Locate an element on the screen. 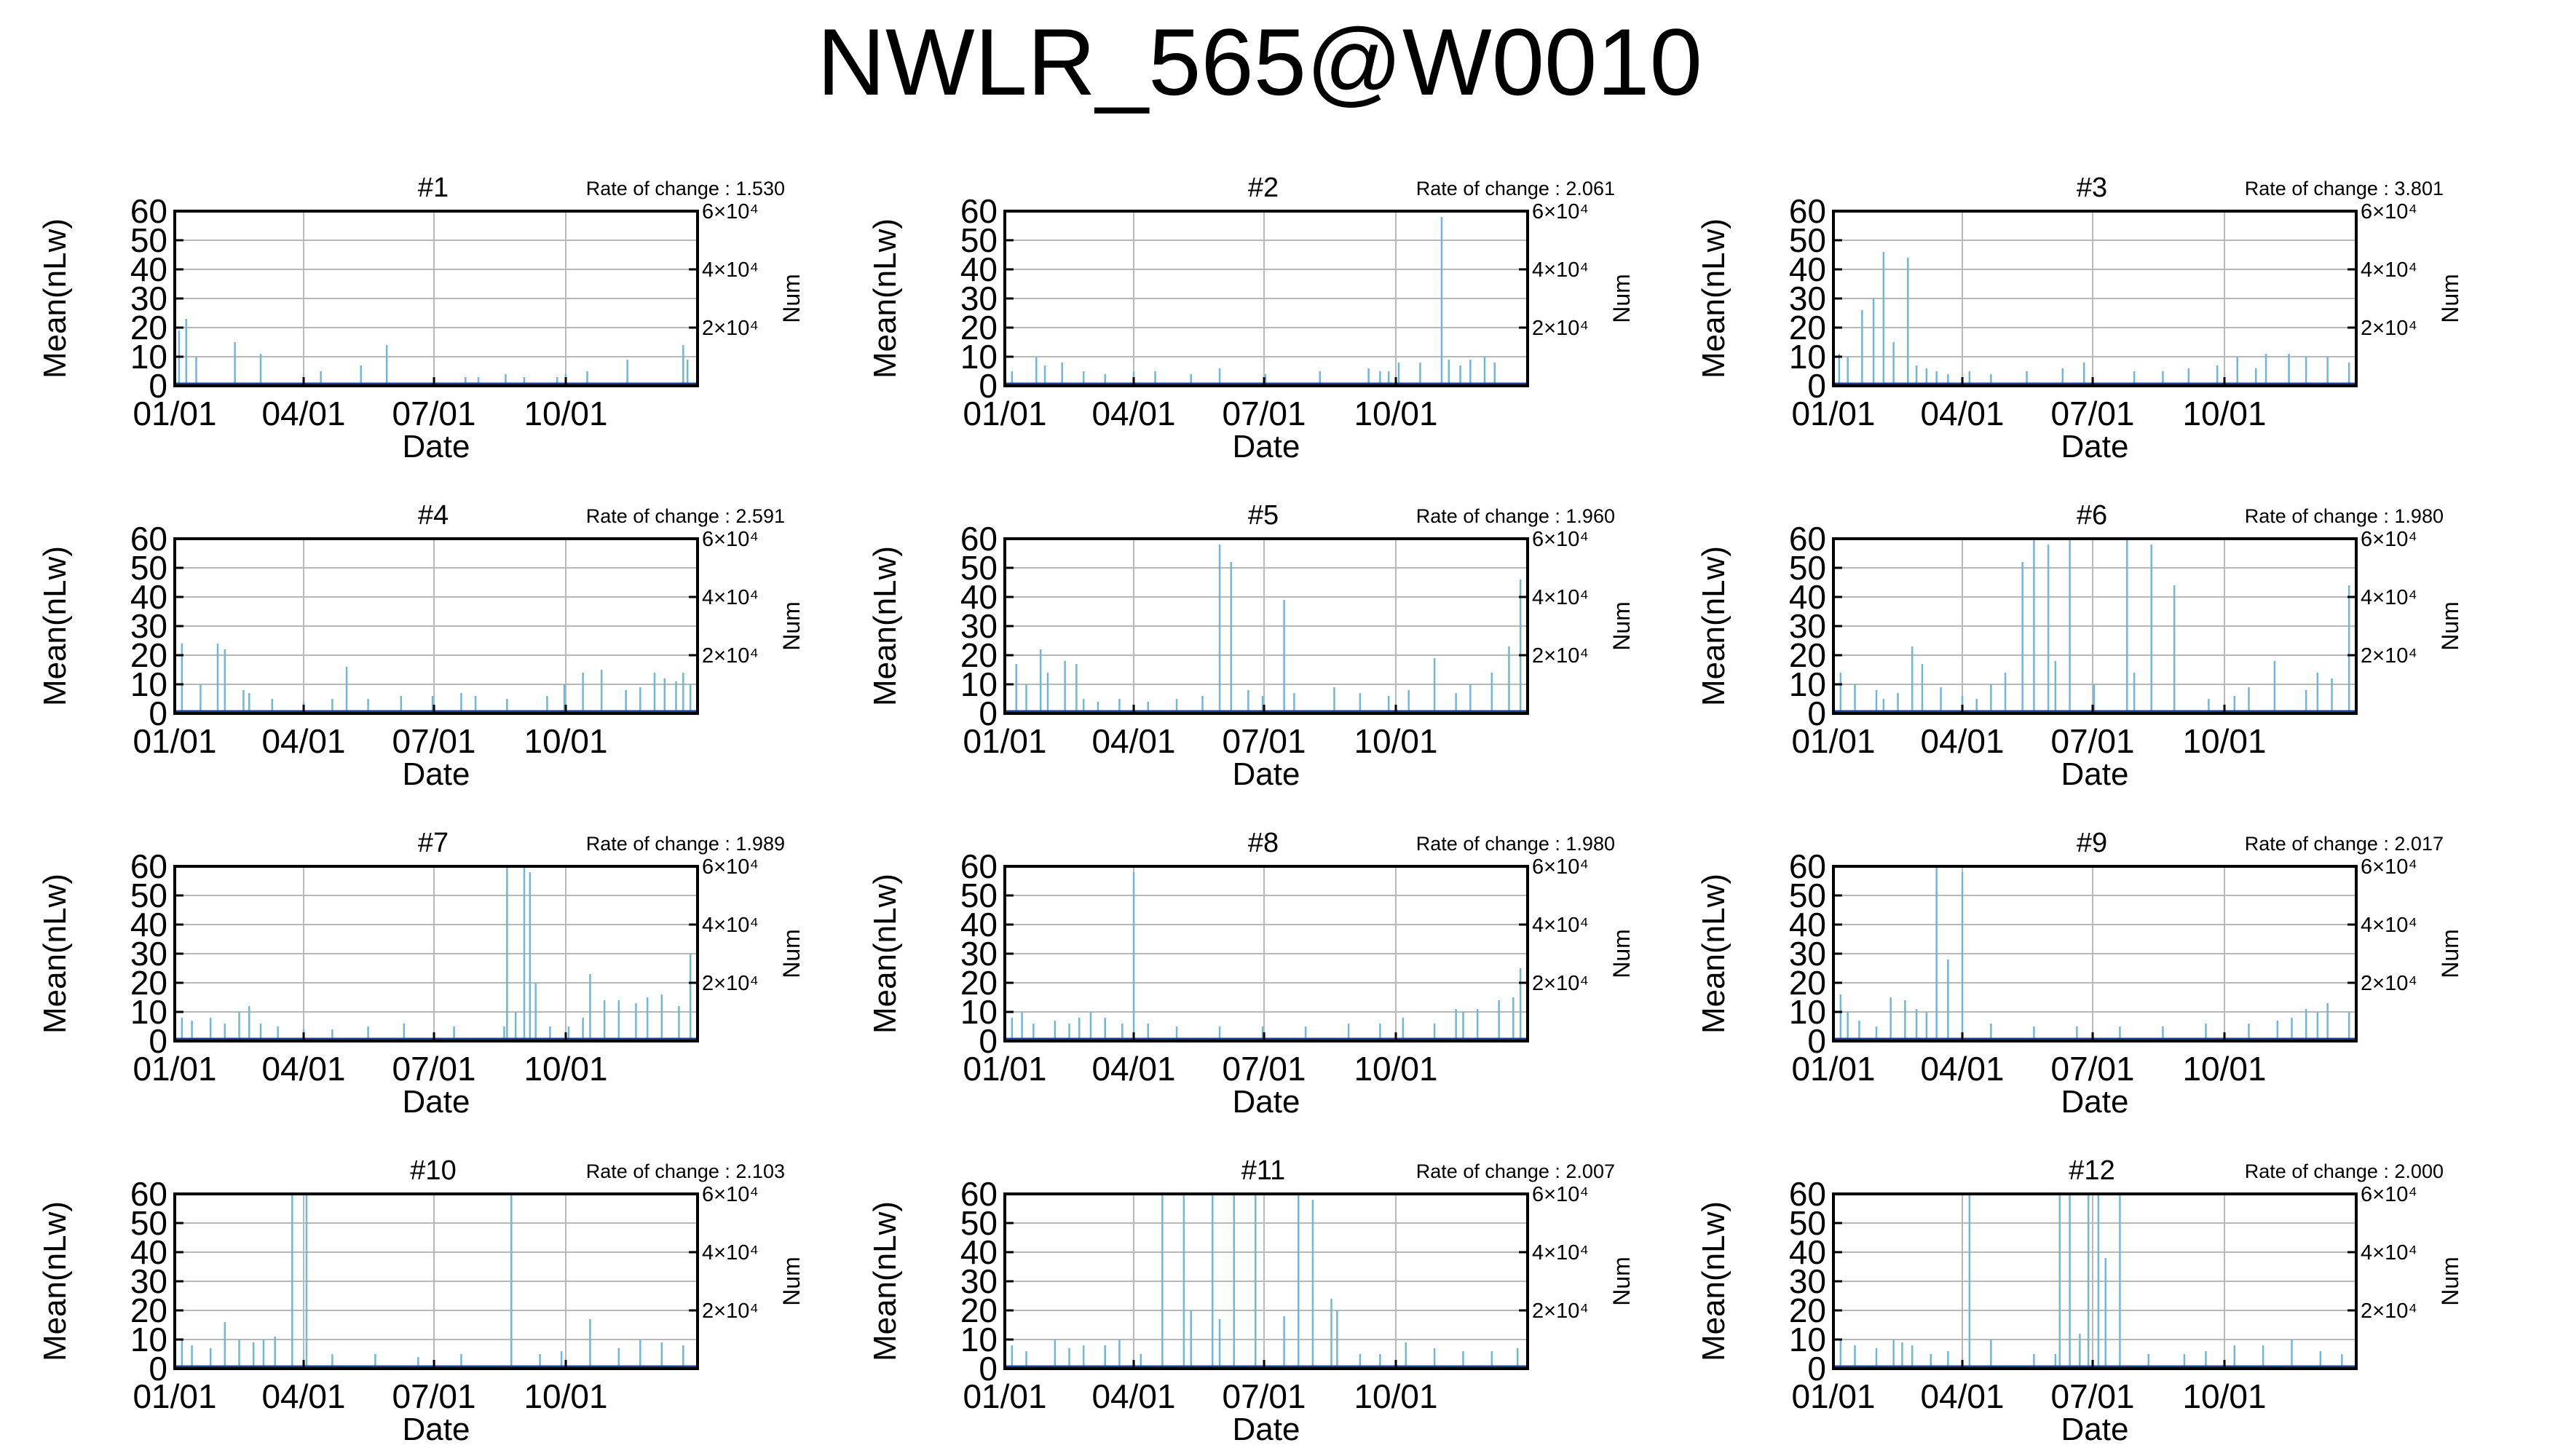  rate-of-change-label: Rate of change : 2.017 is located at coordinates (2344, 844).